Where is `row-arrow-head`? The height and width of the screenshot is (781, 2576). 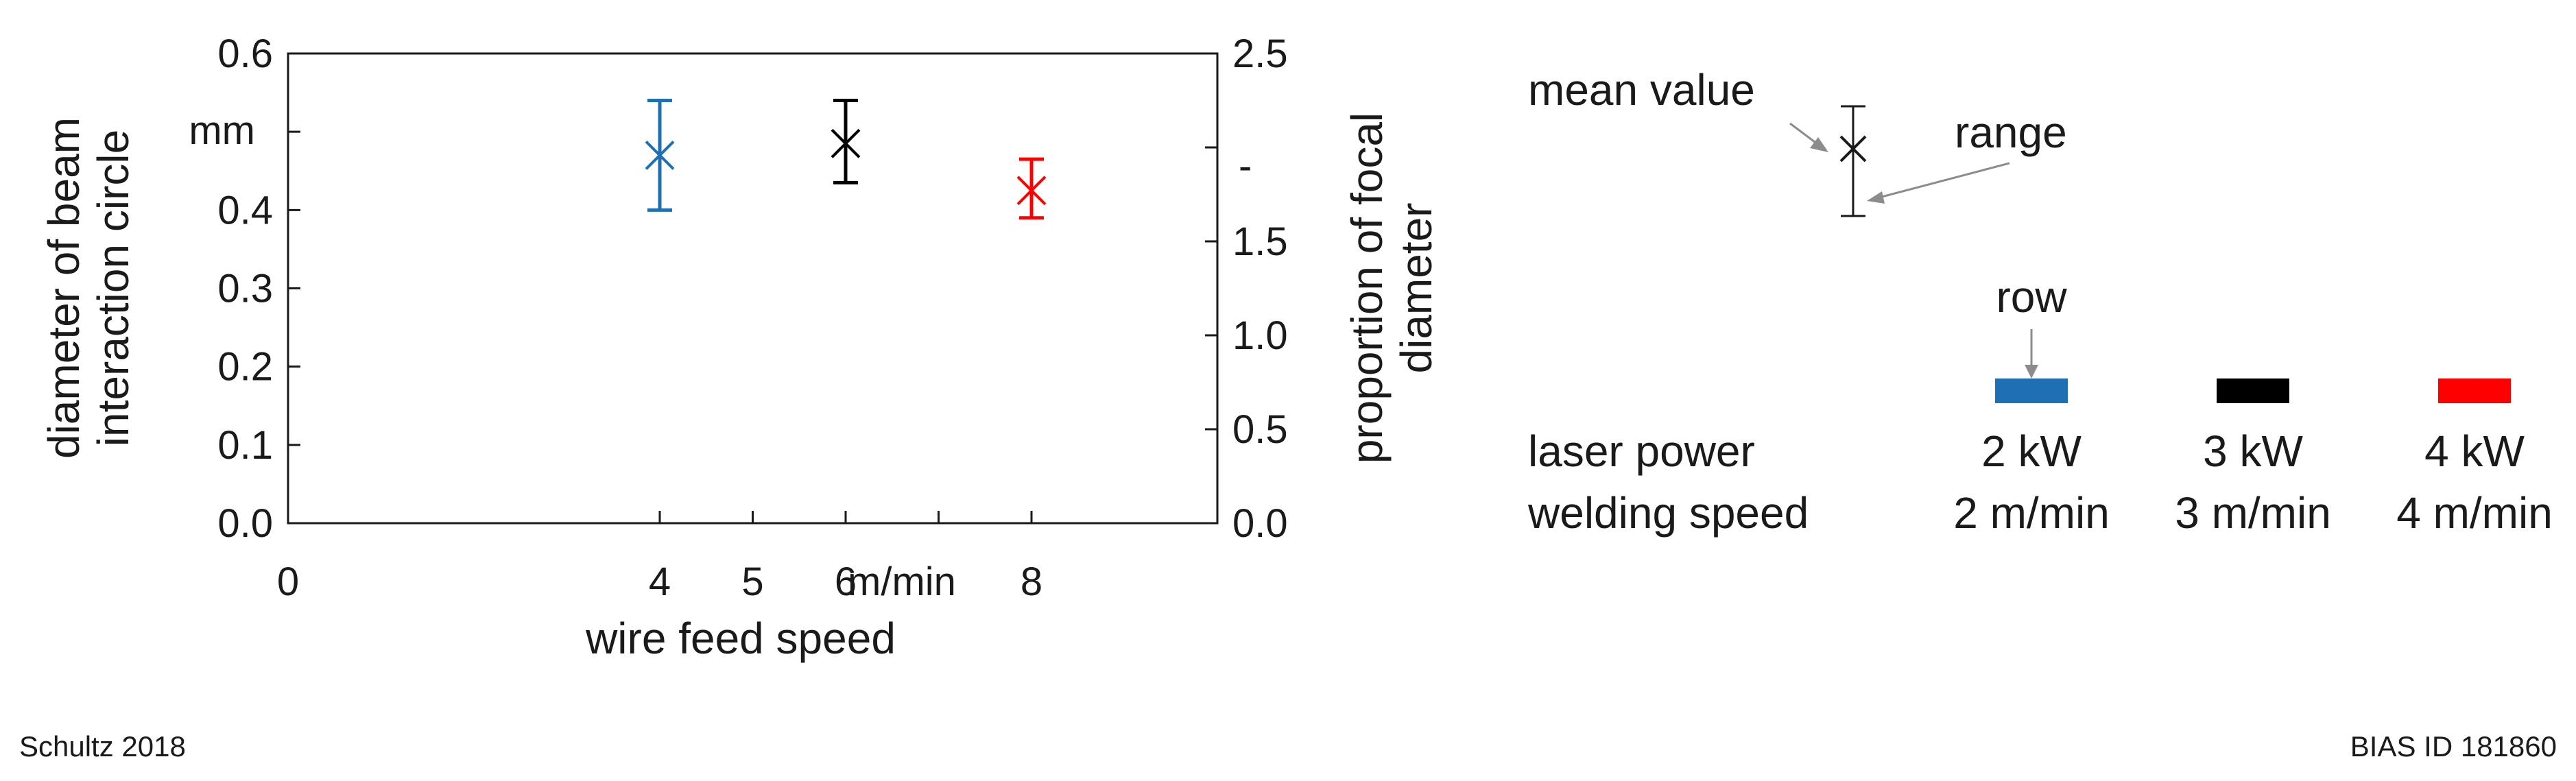
row-arrow-head is located at coordinates (2031, 372).